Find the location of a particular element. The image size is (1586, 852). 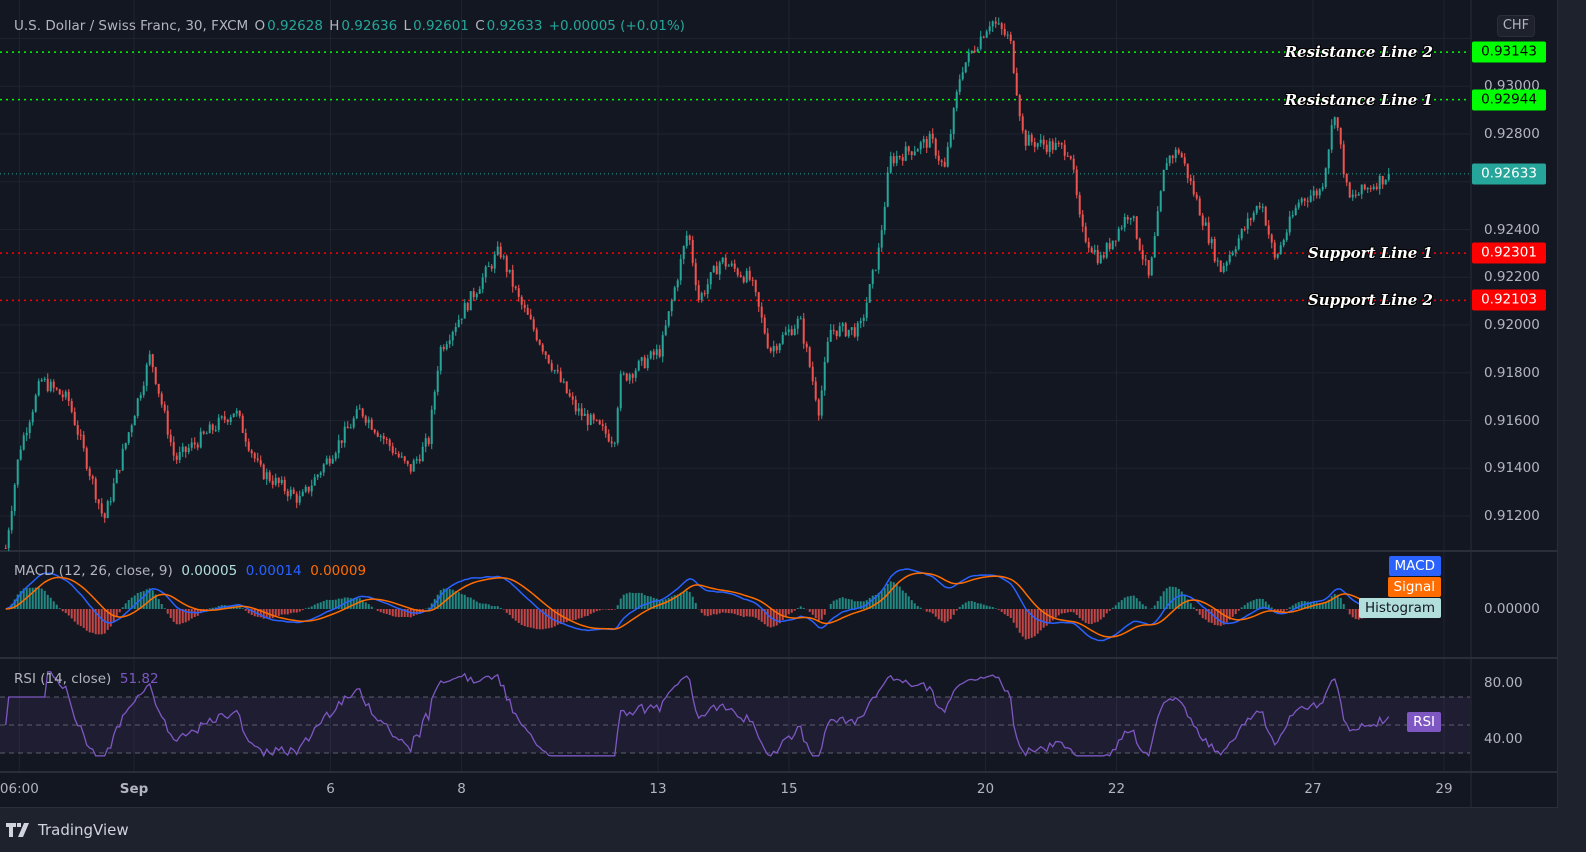

signal-line is located at coordinates (697, 605).